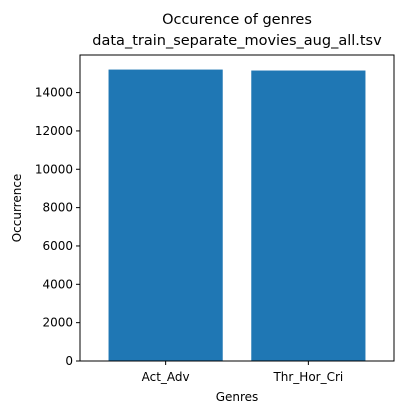  Describe the element at coordinates (57, 246) in the screenshot. I see `y-tick-label: 6000` at that location.